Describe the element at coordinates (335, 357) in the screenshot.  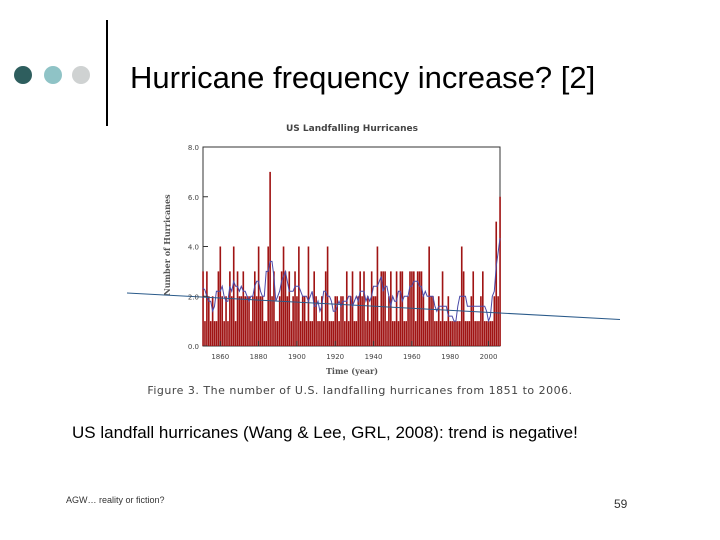
I see `x-tick-label: 1920` at that location.